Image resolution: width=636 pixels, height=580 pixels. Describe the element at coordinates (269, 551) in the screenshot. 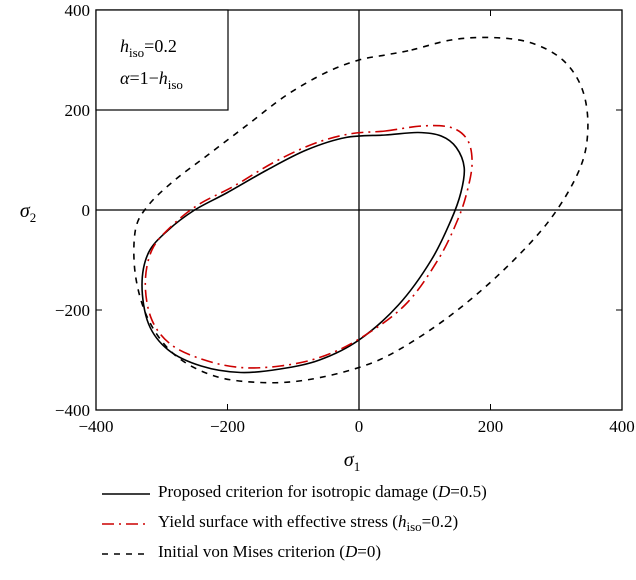

I see `legend-label-vonmises: Initial von Mises criterion (D=0)` at that location.